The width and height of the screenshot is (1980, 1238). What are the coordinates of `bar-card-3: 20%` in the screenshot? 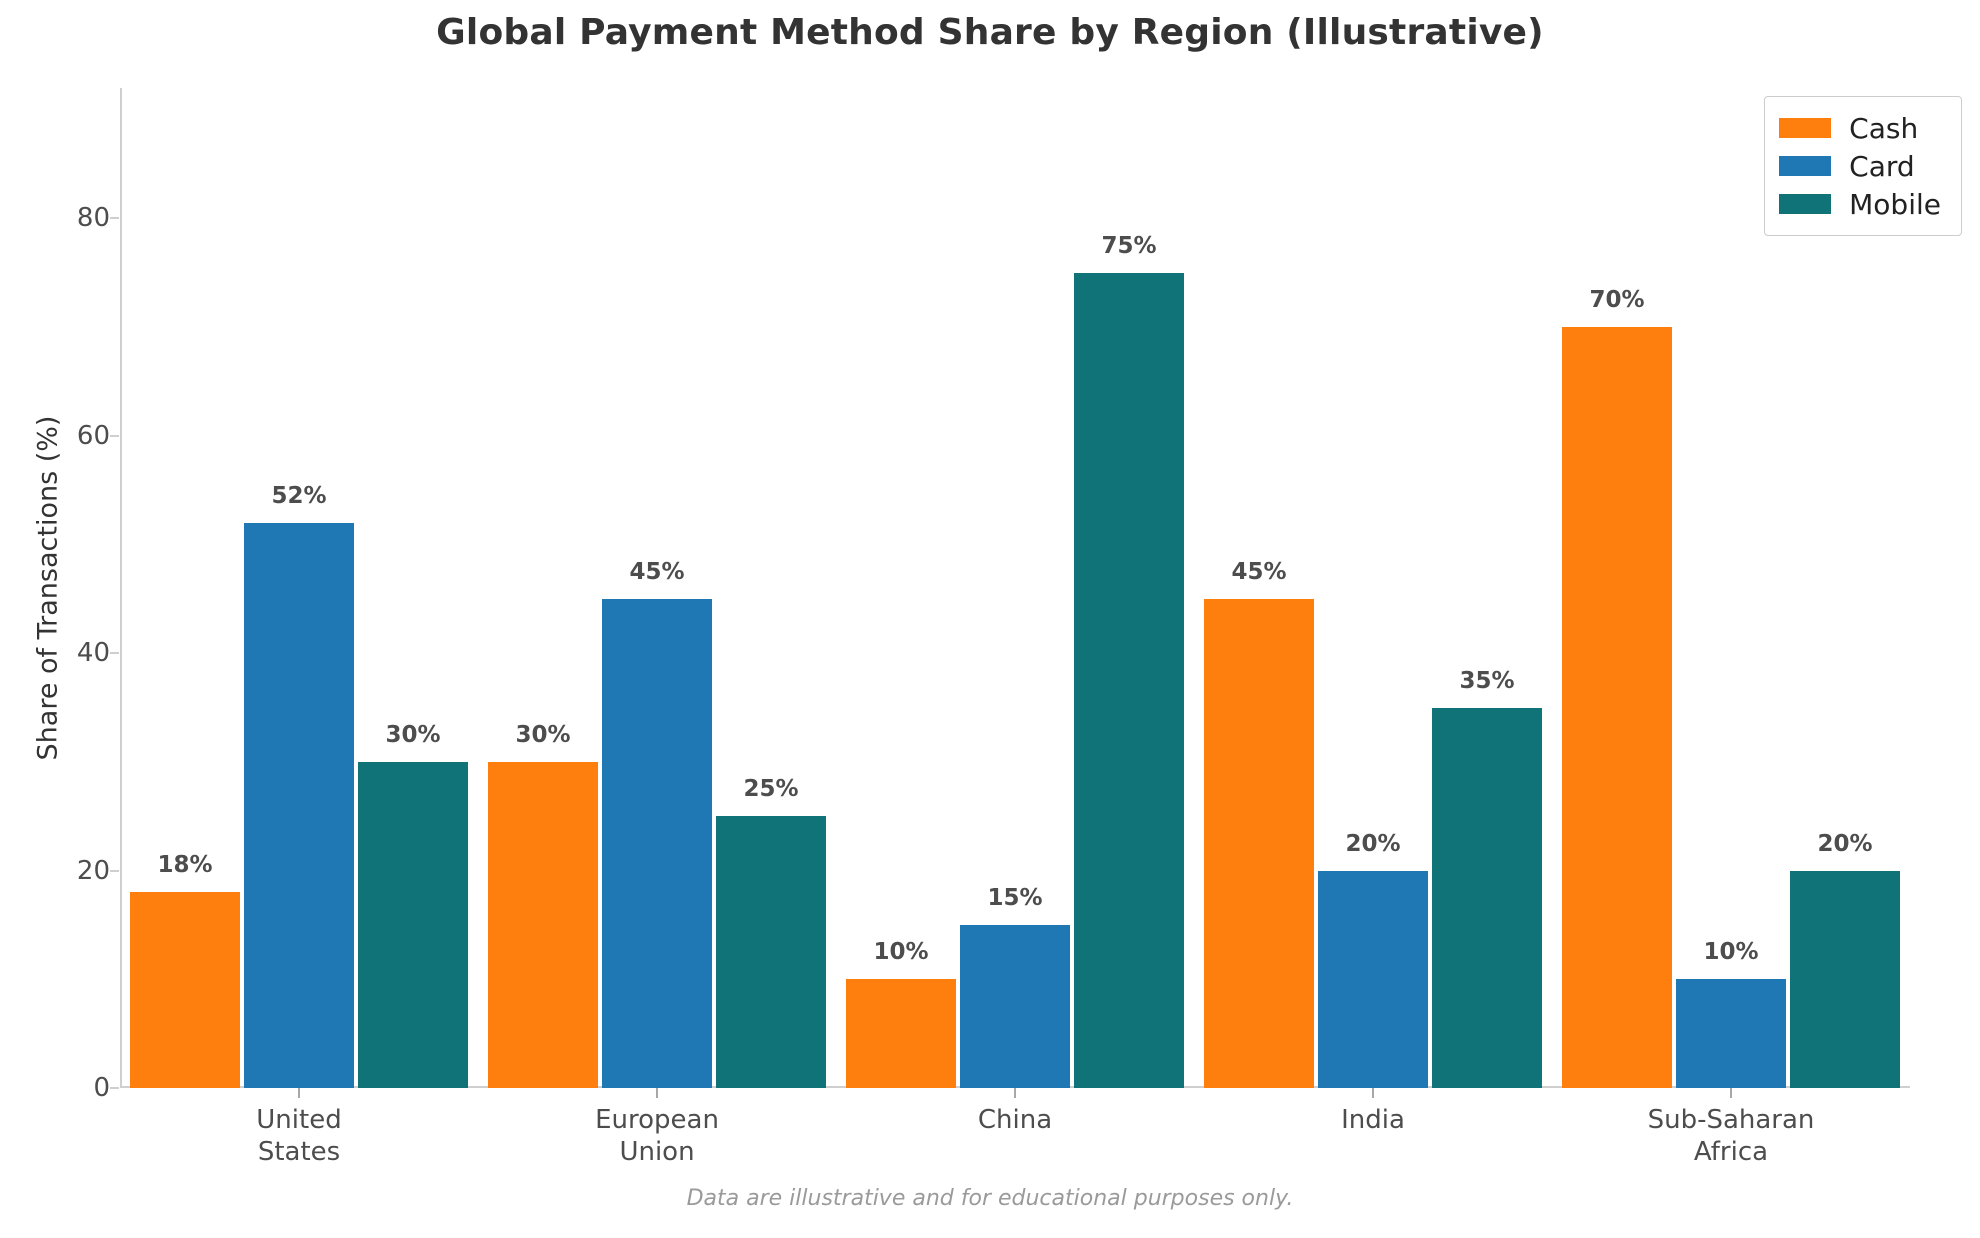 It's located at (1373, 588).